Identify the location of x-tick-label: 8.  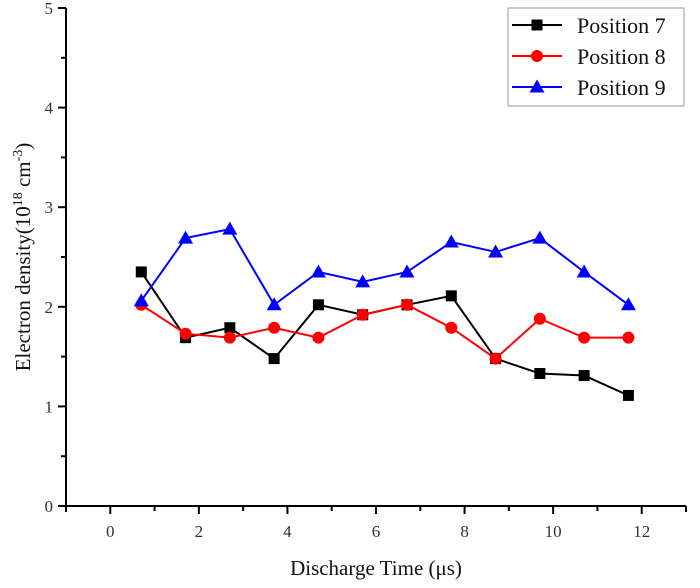
(464, 531).